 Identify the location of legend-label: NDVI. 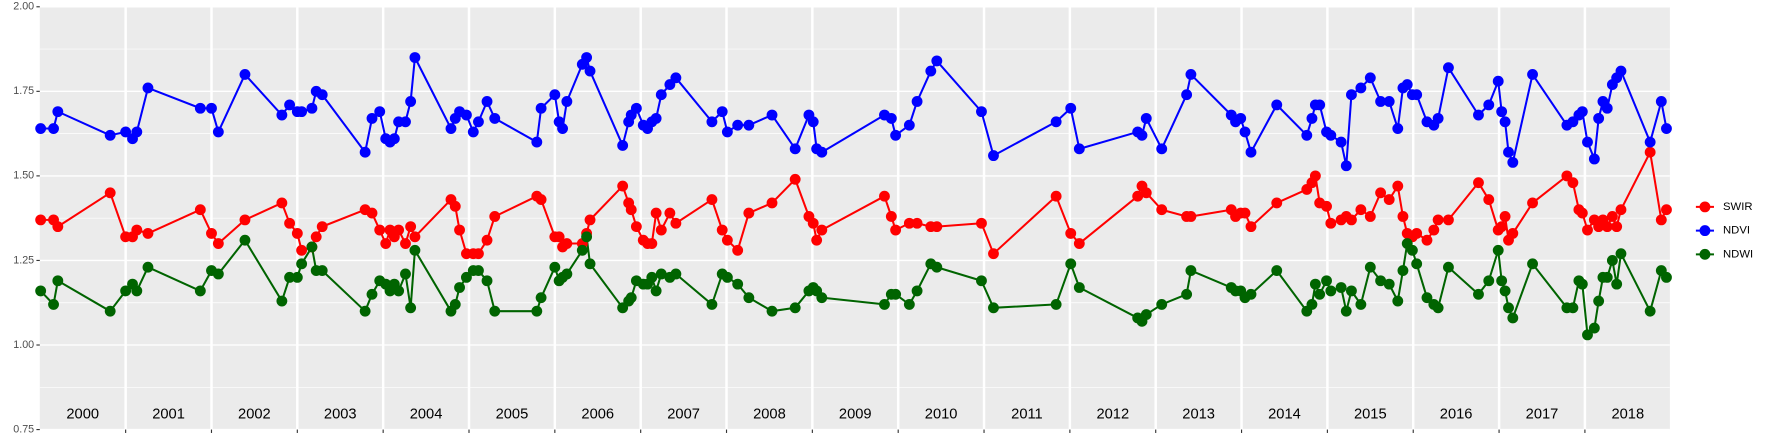
(1736, 231).